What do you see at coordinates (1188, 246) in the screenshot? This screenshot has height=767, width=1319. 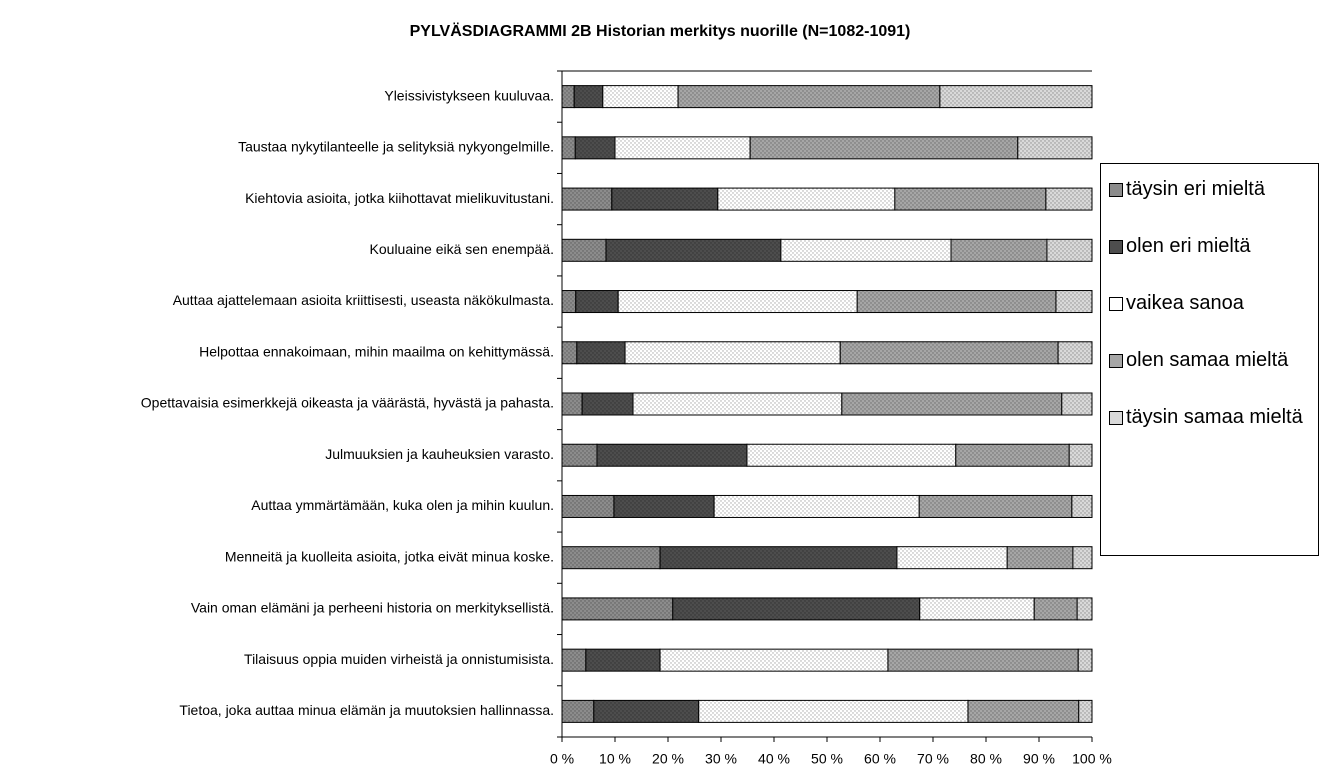 I see `legend-label: olen eri mieltä` at bounding box center [1188, 246].